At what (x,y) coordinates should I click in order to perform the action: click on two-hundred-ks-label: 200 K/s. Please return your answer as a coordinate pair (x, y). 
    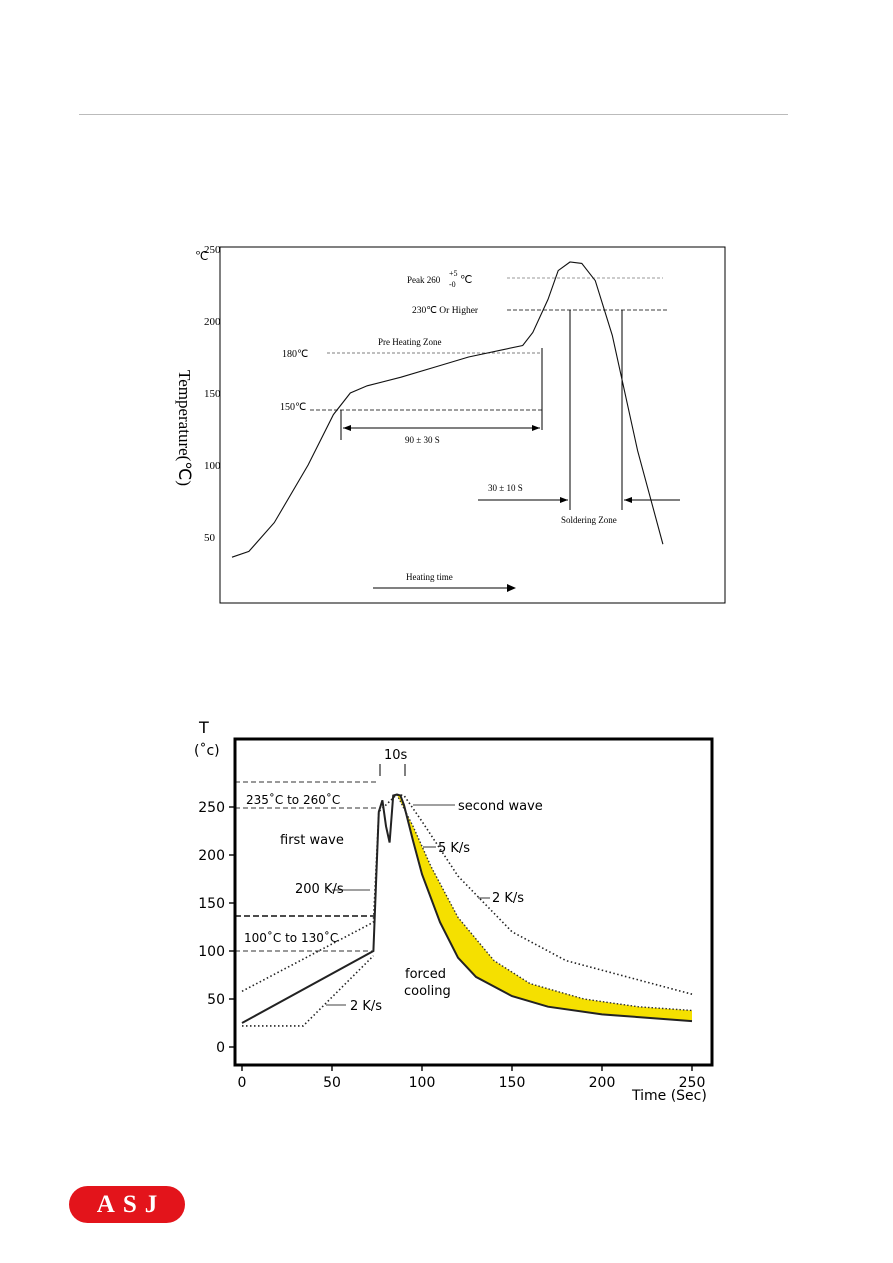
    Looking at the image, I should click on (319, 889).